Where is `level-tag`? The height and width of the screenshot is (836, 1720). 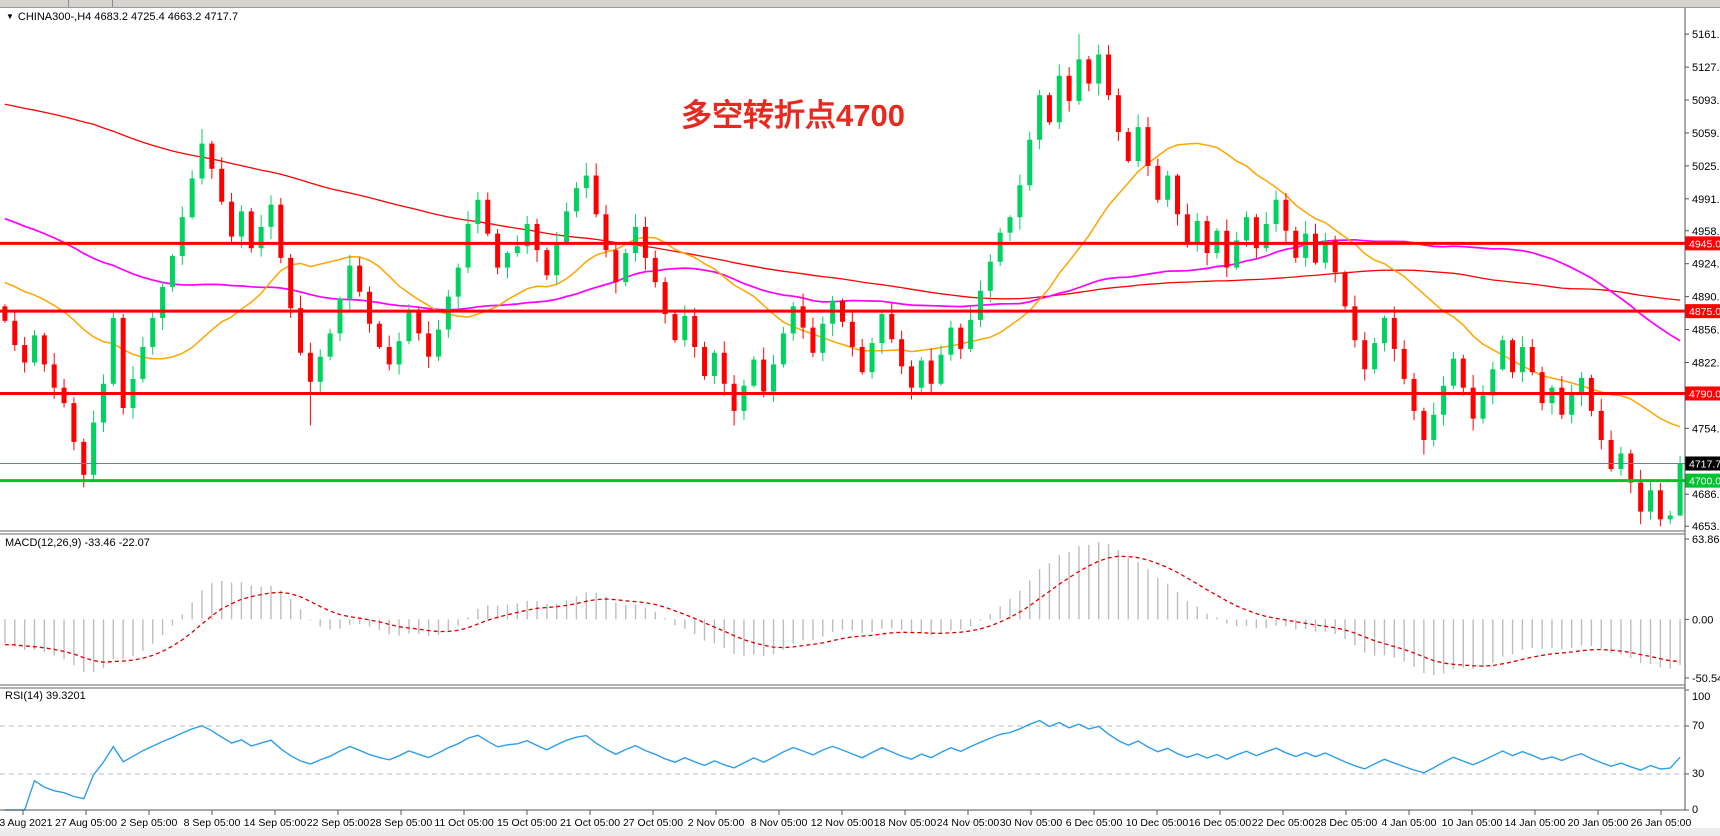
level-tag is located at coordinates (1702, 480).